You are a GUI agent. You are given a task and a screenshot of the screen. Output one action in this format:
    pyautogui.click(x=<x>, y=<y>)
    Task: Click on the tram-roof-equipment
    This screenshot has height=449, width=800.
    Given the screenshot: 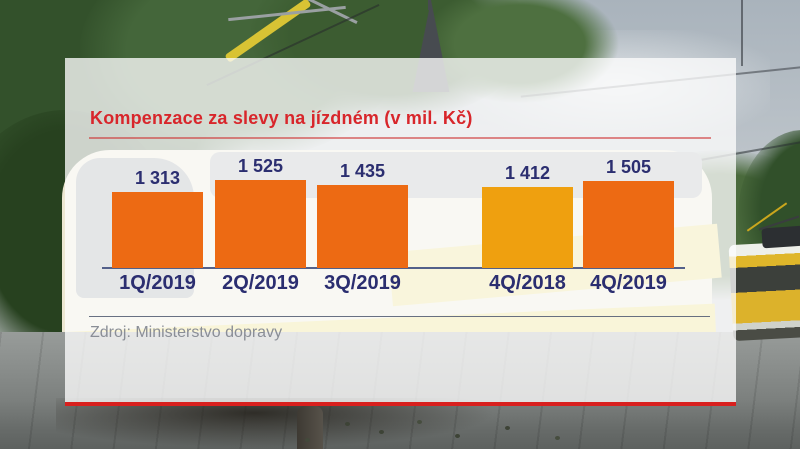 What is the action you would take?
    pyautogui.click(x=780, y=237)
    